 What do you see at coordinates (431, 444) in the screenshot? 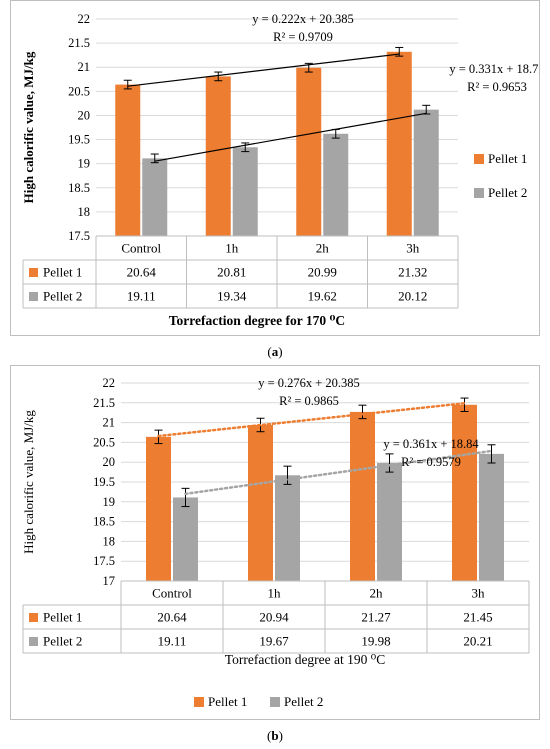
I see `trendline-equation: y = 0.361x + 18.84` at bounding box center [431, 444].